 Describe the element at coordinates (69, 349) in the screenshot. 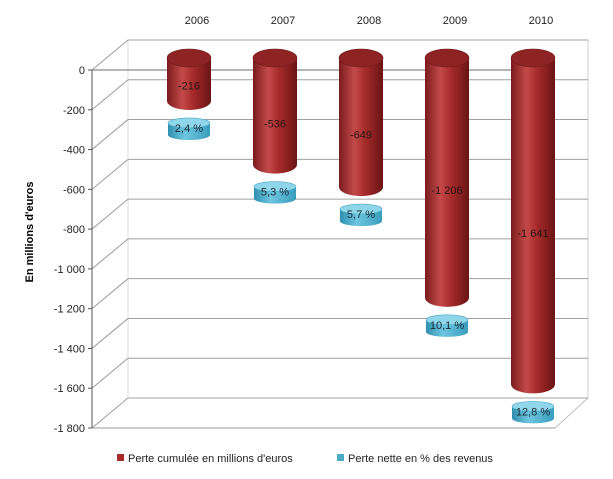

I see `y-tick-label: -1 400` at that location.